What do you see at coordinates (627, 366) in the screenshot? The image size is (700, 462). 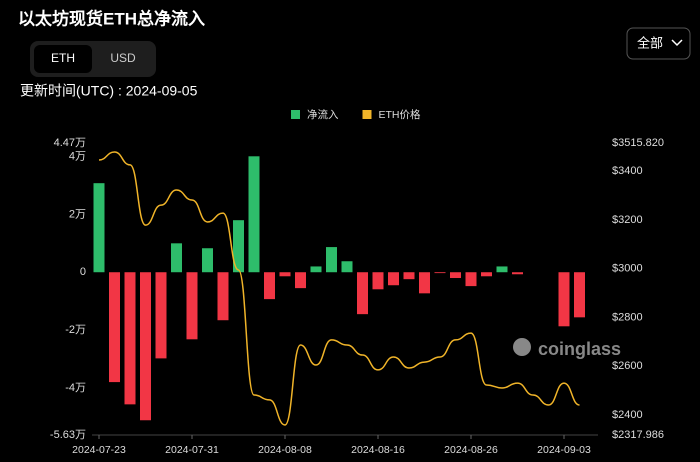 I see `y2-tick-label: $2600` at bounding box center [627, 366].